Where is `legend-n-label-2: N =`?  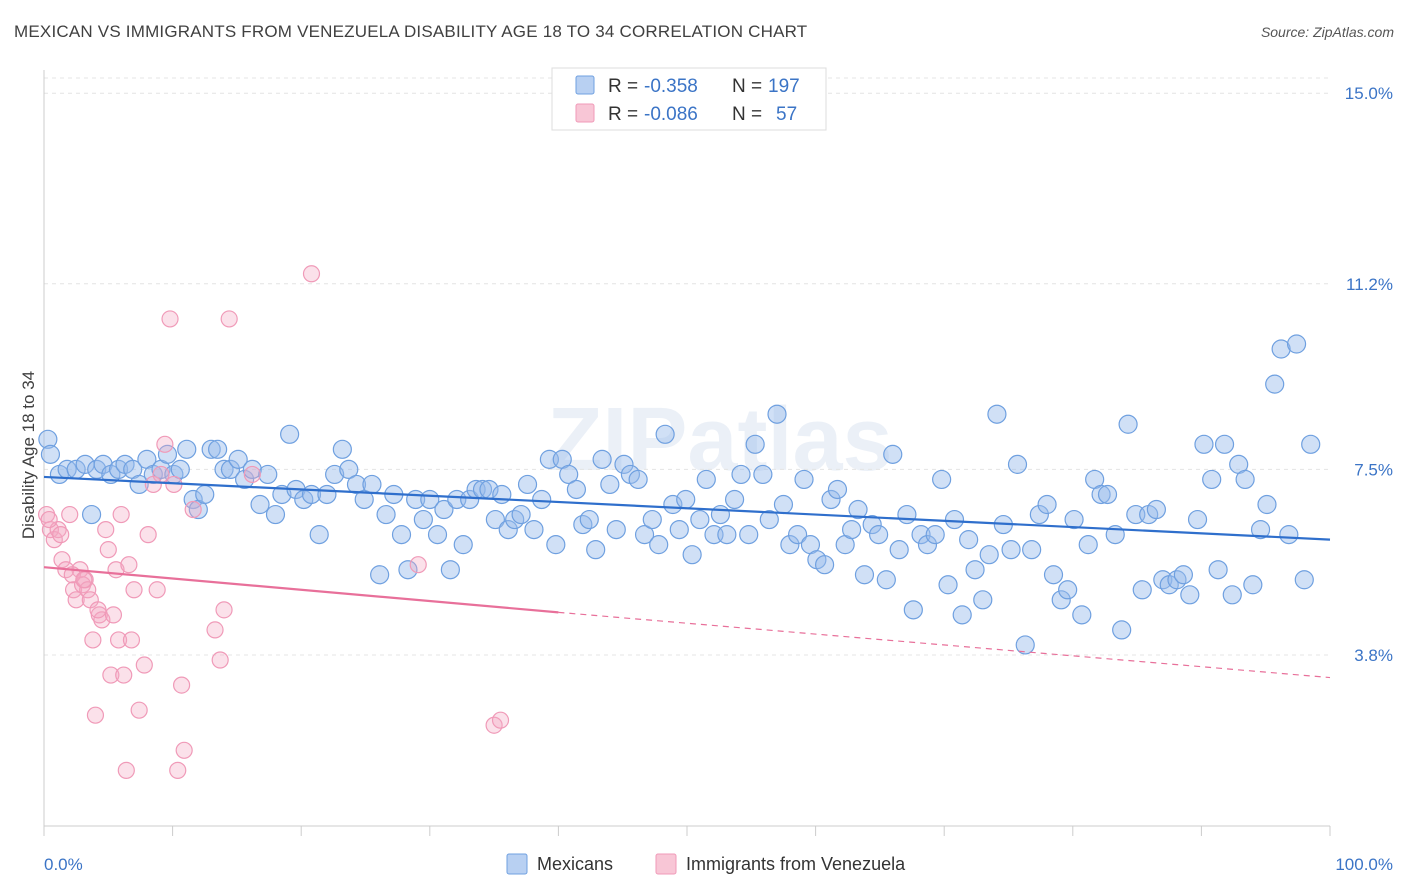
legend-n-label-2: N = is located at coordinates (747, 114).